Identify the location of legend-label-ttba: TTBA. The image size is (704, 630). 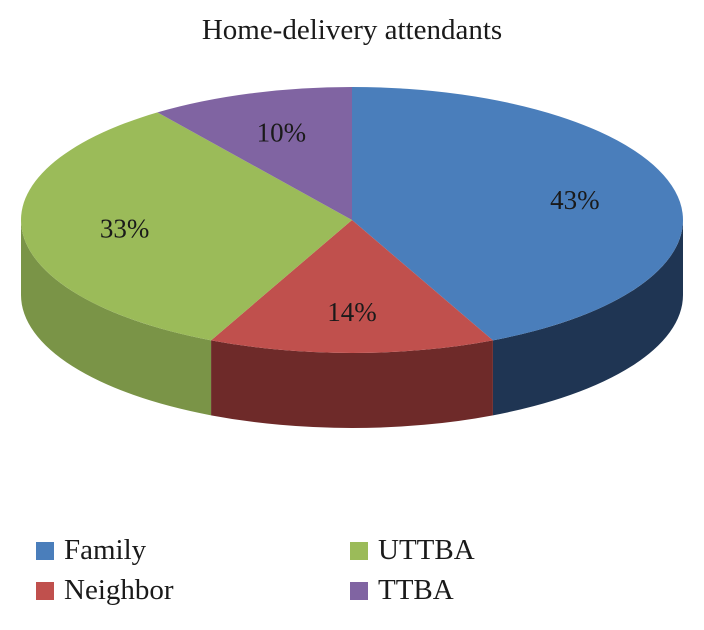
(416, 590).